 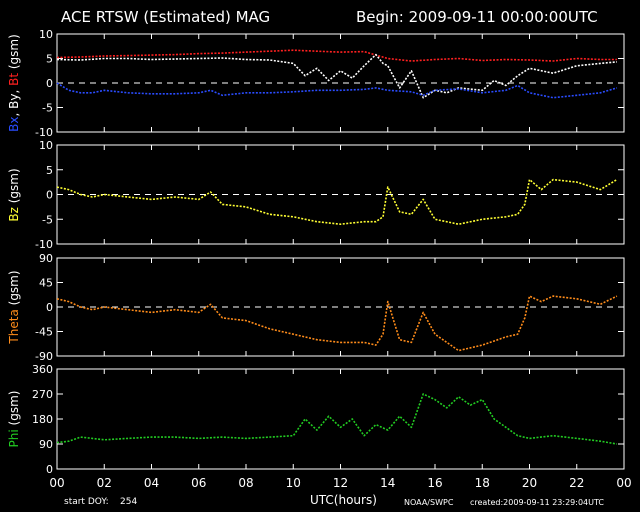 I want to click on x-tick-label-11: 22, so click(x=576, y=483).